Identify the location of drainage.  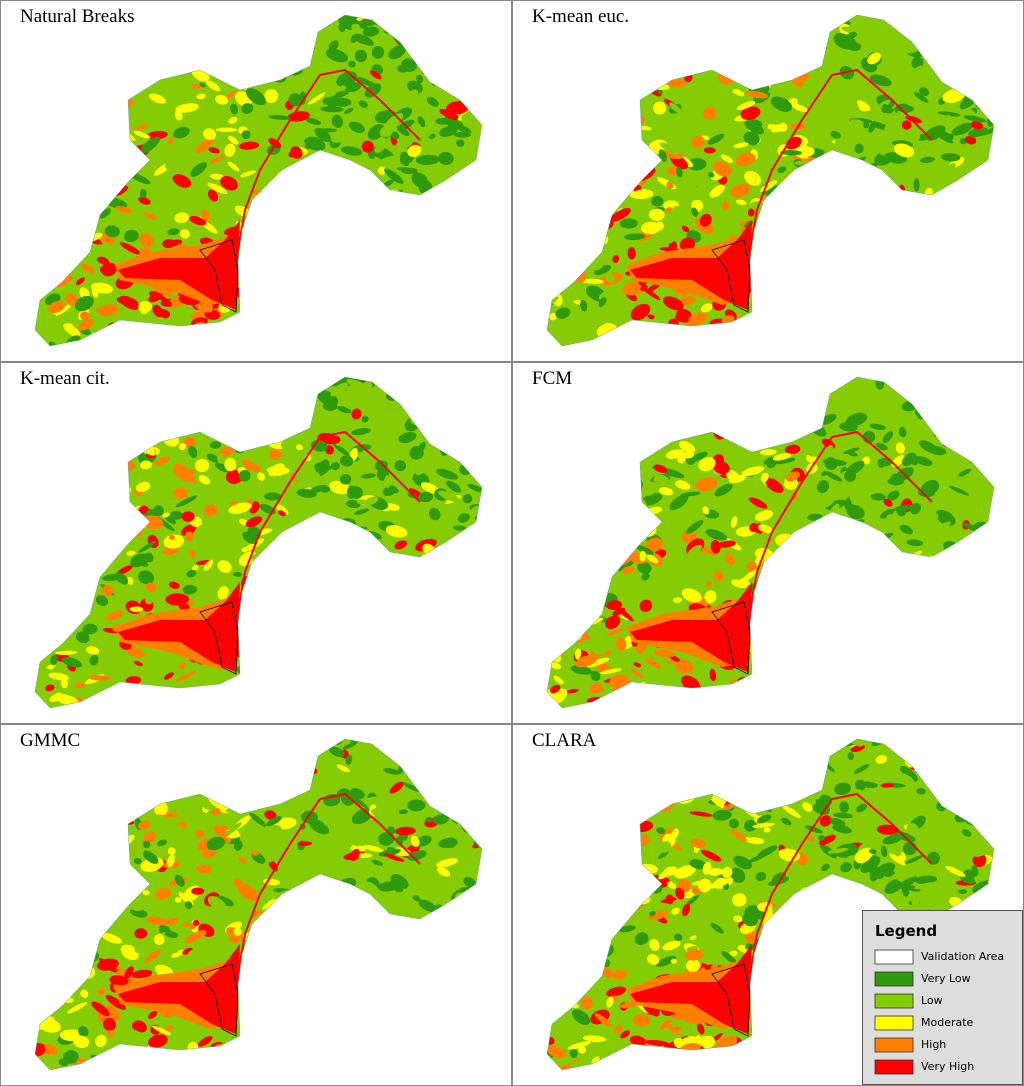
(329, 883).